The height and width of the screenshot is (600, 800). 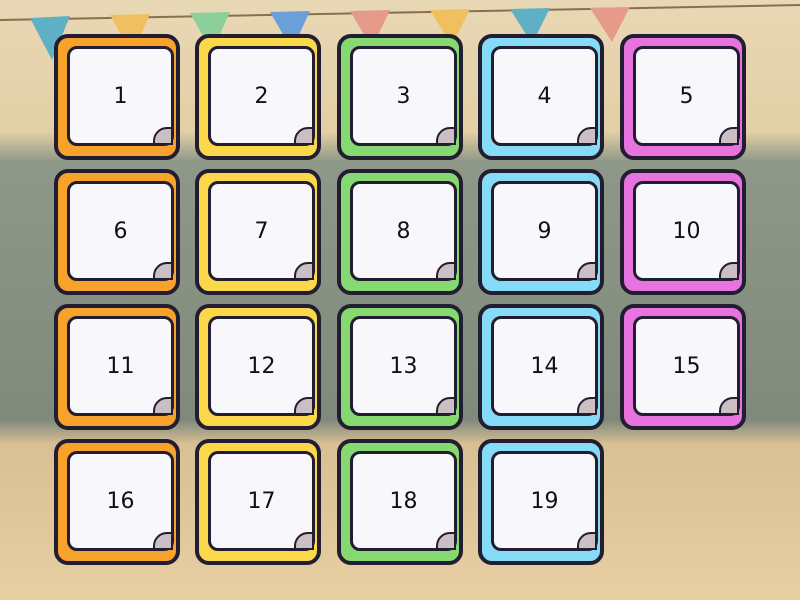 I want to click on card-label: 18, so click(x=403, y=501).